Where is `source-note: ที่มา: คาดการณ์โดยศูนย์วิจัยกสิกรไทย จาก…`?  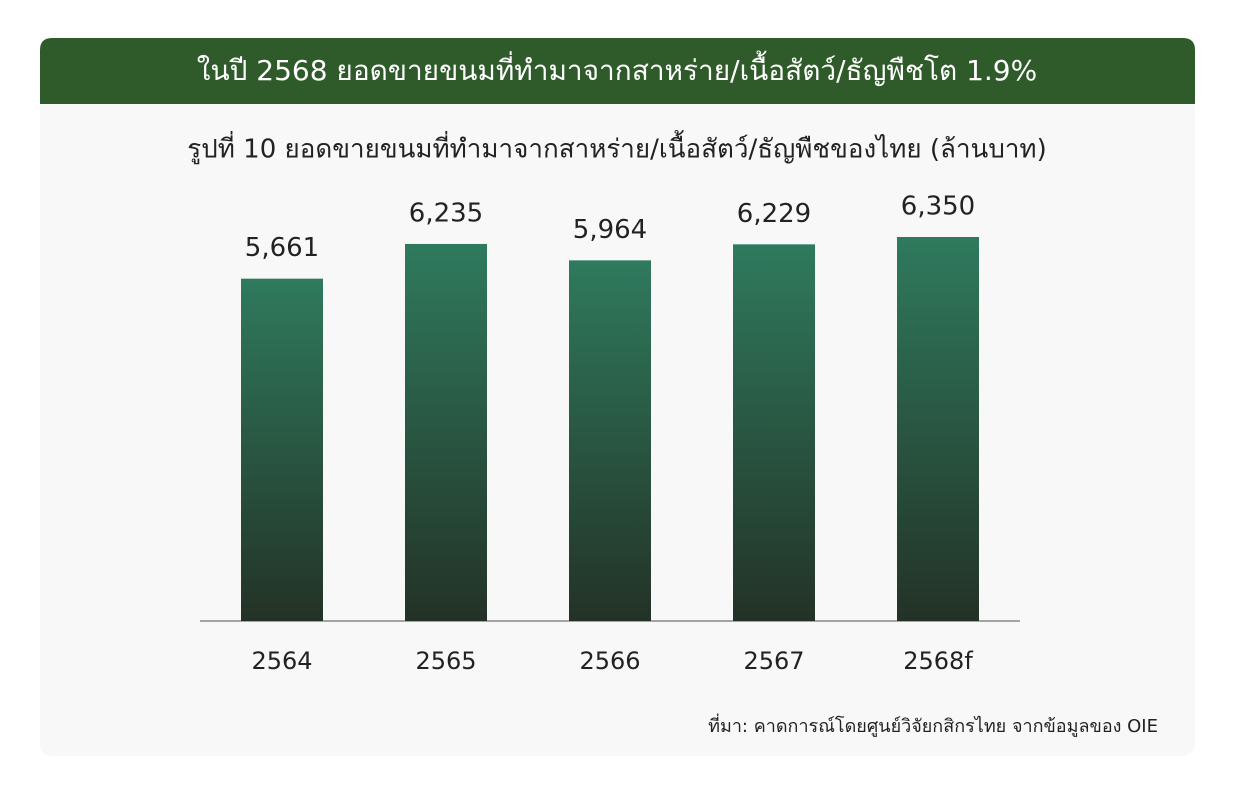
source-note: ที่มา: คาดการณ์โดยศูนย์วิจัยกสิกรไทย จาก… is located at coordinates (933, 725).